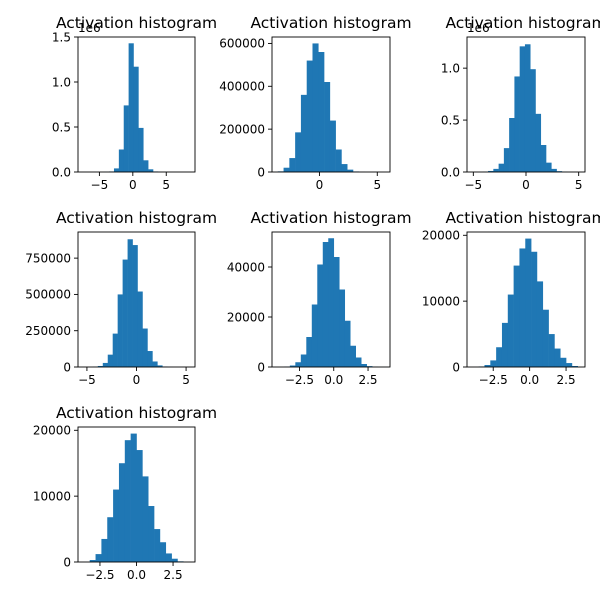 This screenshot has height=600, width=600. Describe the element at coordinates (52, 496) in the screenshot. I see `y-tick-label: 10000` at that location.